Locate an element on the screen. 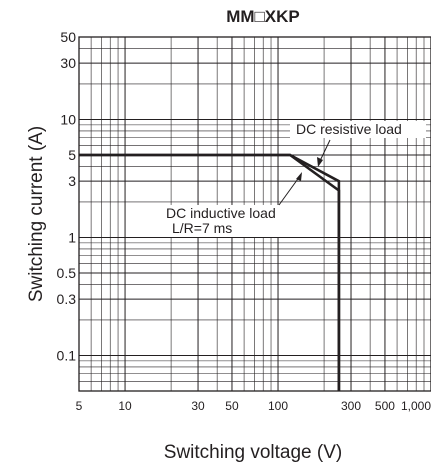 Image resolution: width=431 pixels, height=465 pixels. x-tick-label: 5 is located at coordinates (79, 406).